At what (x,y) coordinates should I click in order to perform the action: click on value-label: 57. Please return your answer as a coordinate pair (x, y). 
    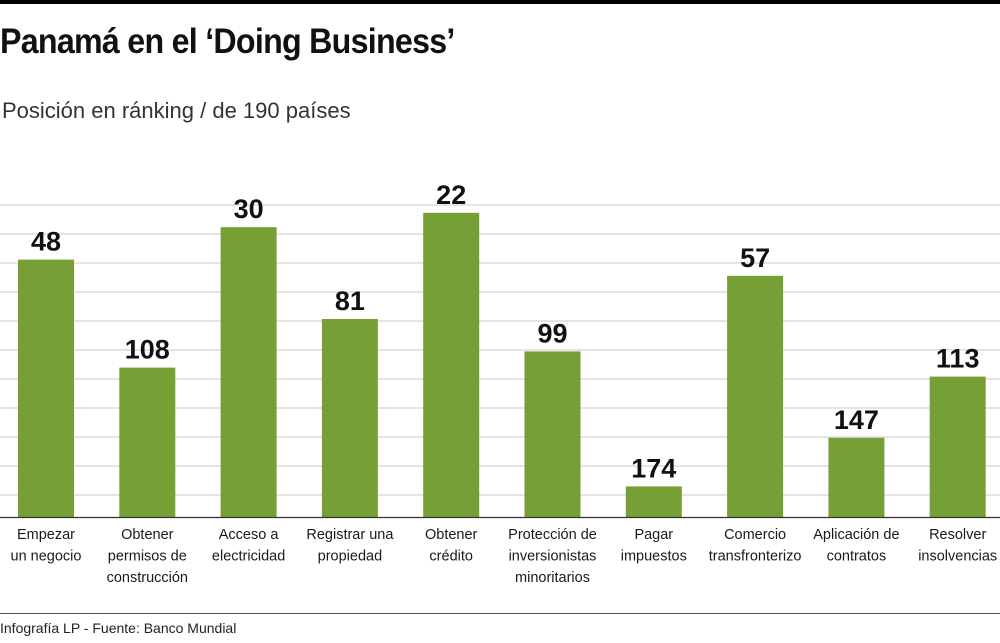
    Looking at the image, I should click on (755, 258).